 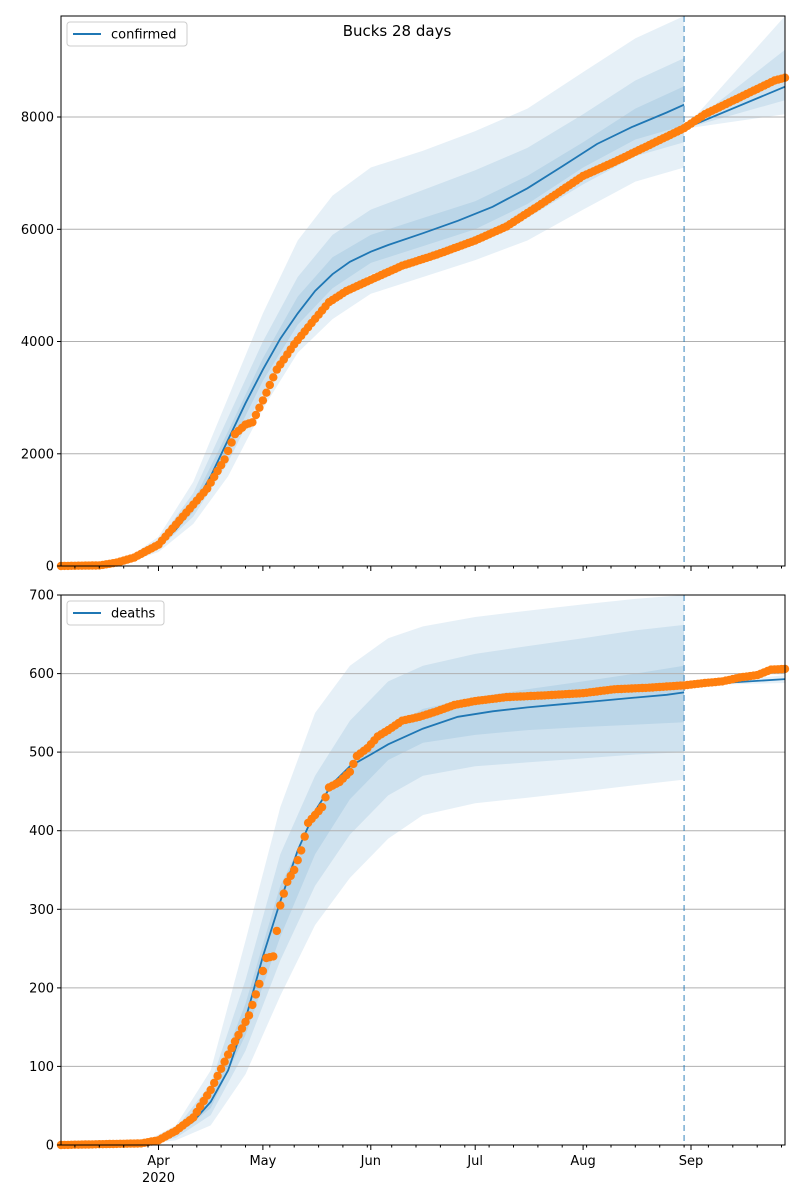 I want to click on deaths-y-tick-label: 500, so click(x=41, y=753).